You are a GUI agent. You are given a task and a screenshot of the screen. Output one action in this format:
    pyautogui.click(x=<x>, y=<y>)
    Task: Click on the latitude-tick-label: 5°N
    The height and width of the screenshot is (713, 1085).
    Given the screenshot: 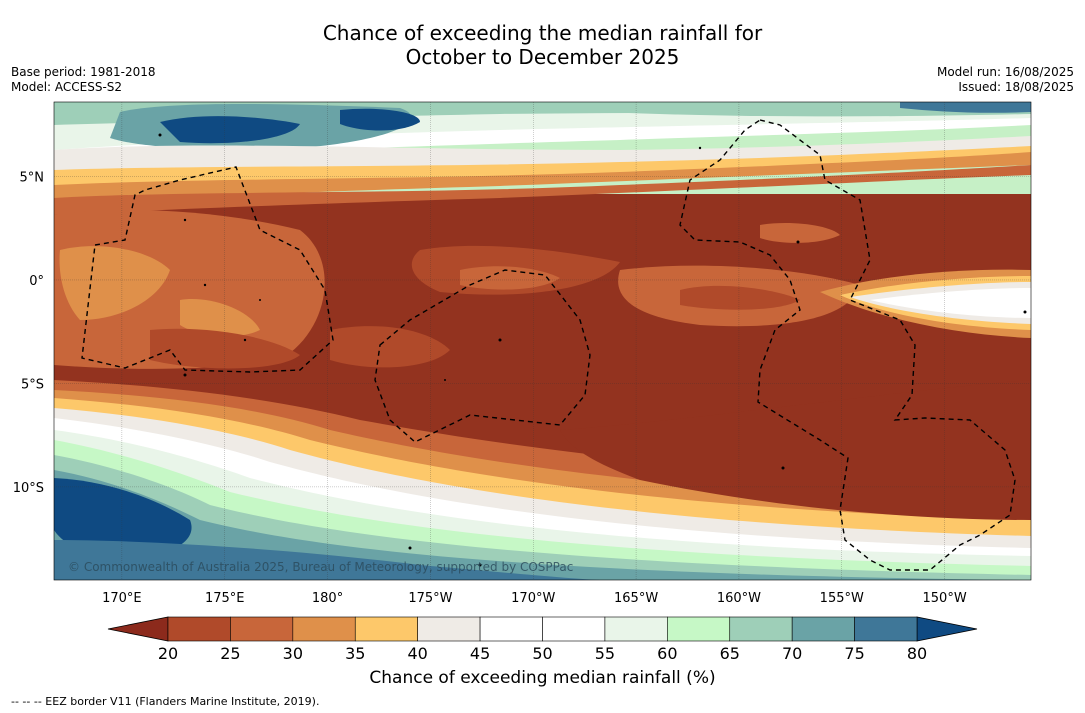 What is the action you would take?
    pyautogui.click(x=32, y=177)
    